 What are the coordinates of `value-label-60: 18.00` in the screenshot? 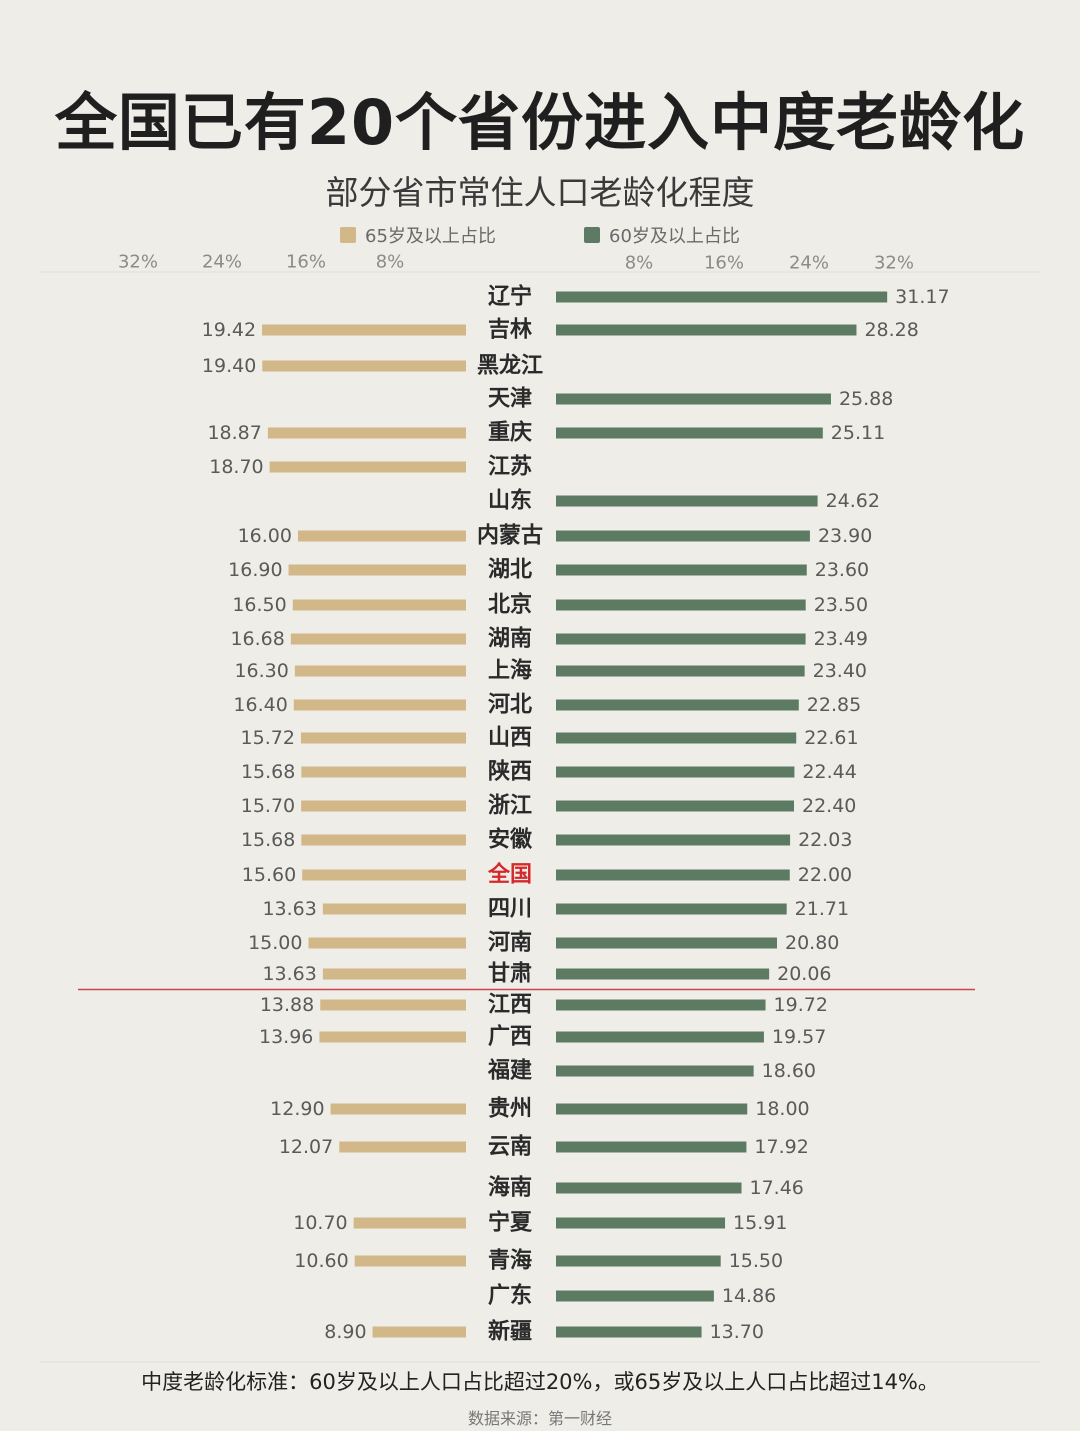 It's located at (782, 1109).